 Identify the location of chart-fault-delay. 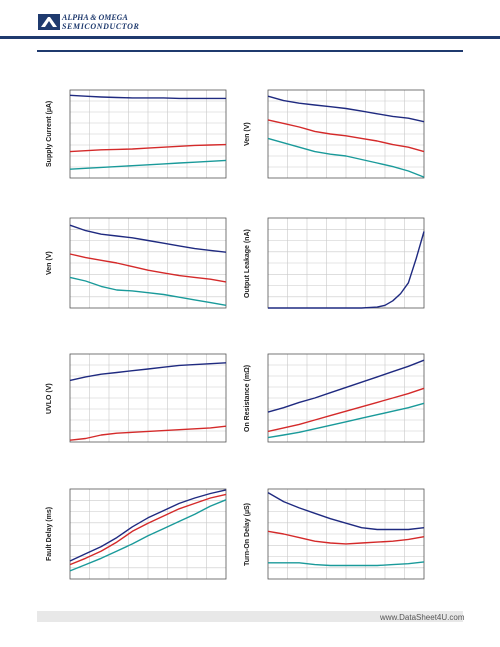
(148, 534).